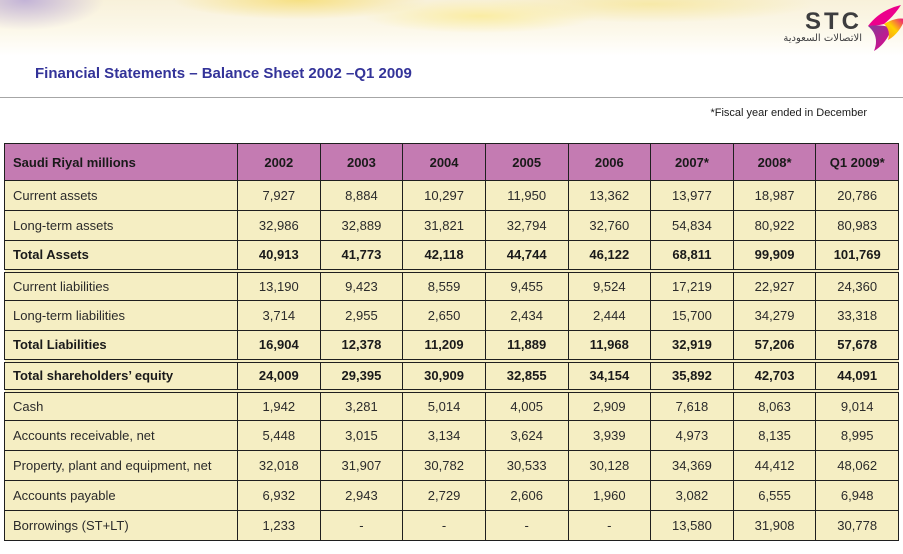 The image size is (903, 554). I want to click on value-cell: 1,960, so click(609, 495).